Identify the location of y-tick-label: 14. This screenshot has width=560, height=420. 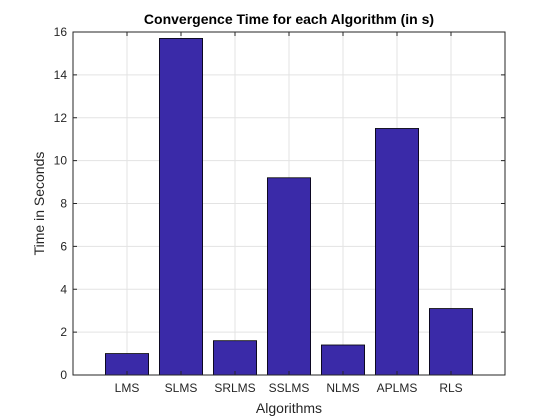
(61, 75).